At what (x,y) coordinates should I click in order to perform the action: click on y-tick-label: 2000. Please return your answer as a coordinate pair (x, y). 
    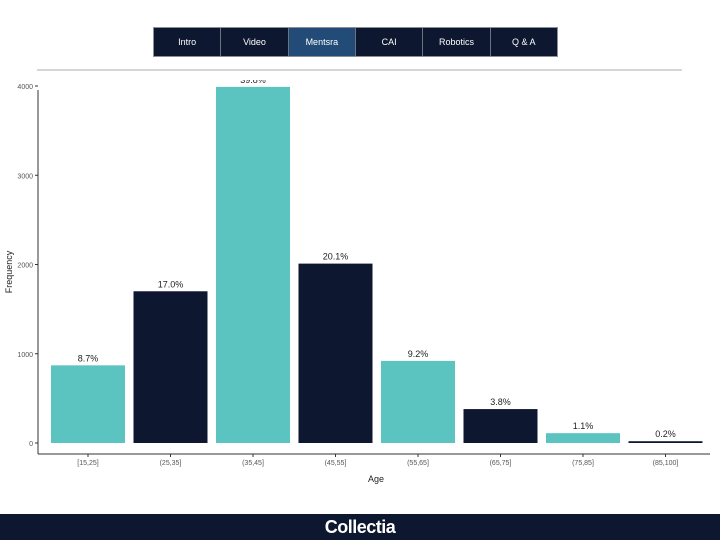
    Looking at the image, I should click on (25, 266).